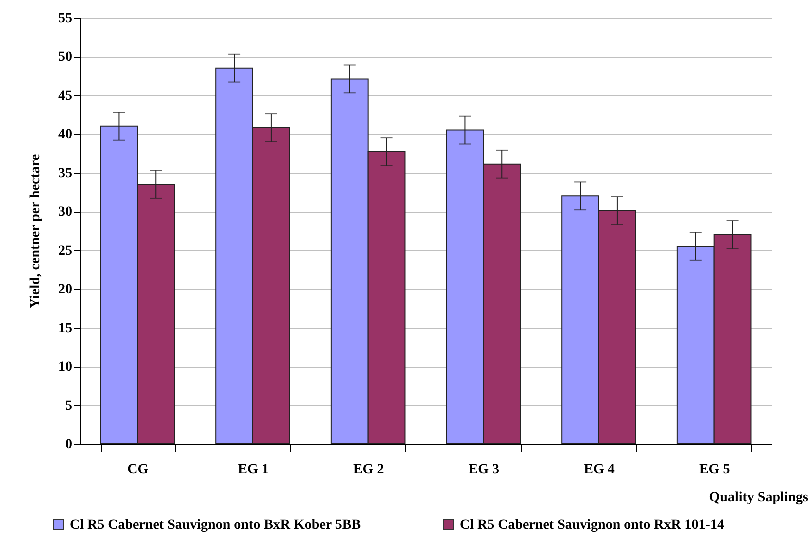 The height and width of the screenshot is (548, 812). I want to click on y-tick-label: 45, so click(65, 96).